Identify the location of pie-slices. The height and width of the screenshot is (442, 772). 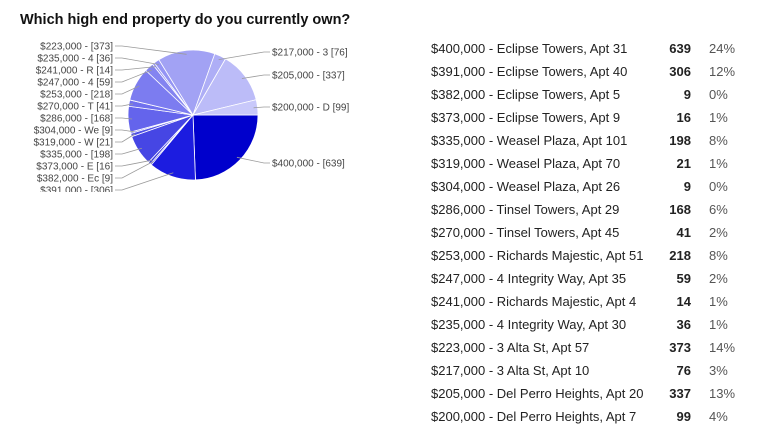
(193, 115).